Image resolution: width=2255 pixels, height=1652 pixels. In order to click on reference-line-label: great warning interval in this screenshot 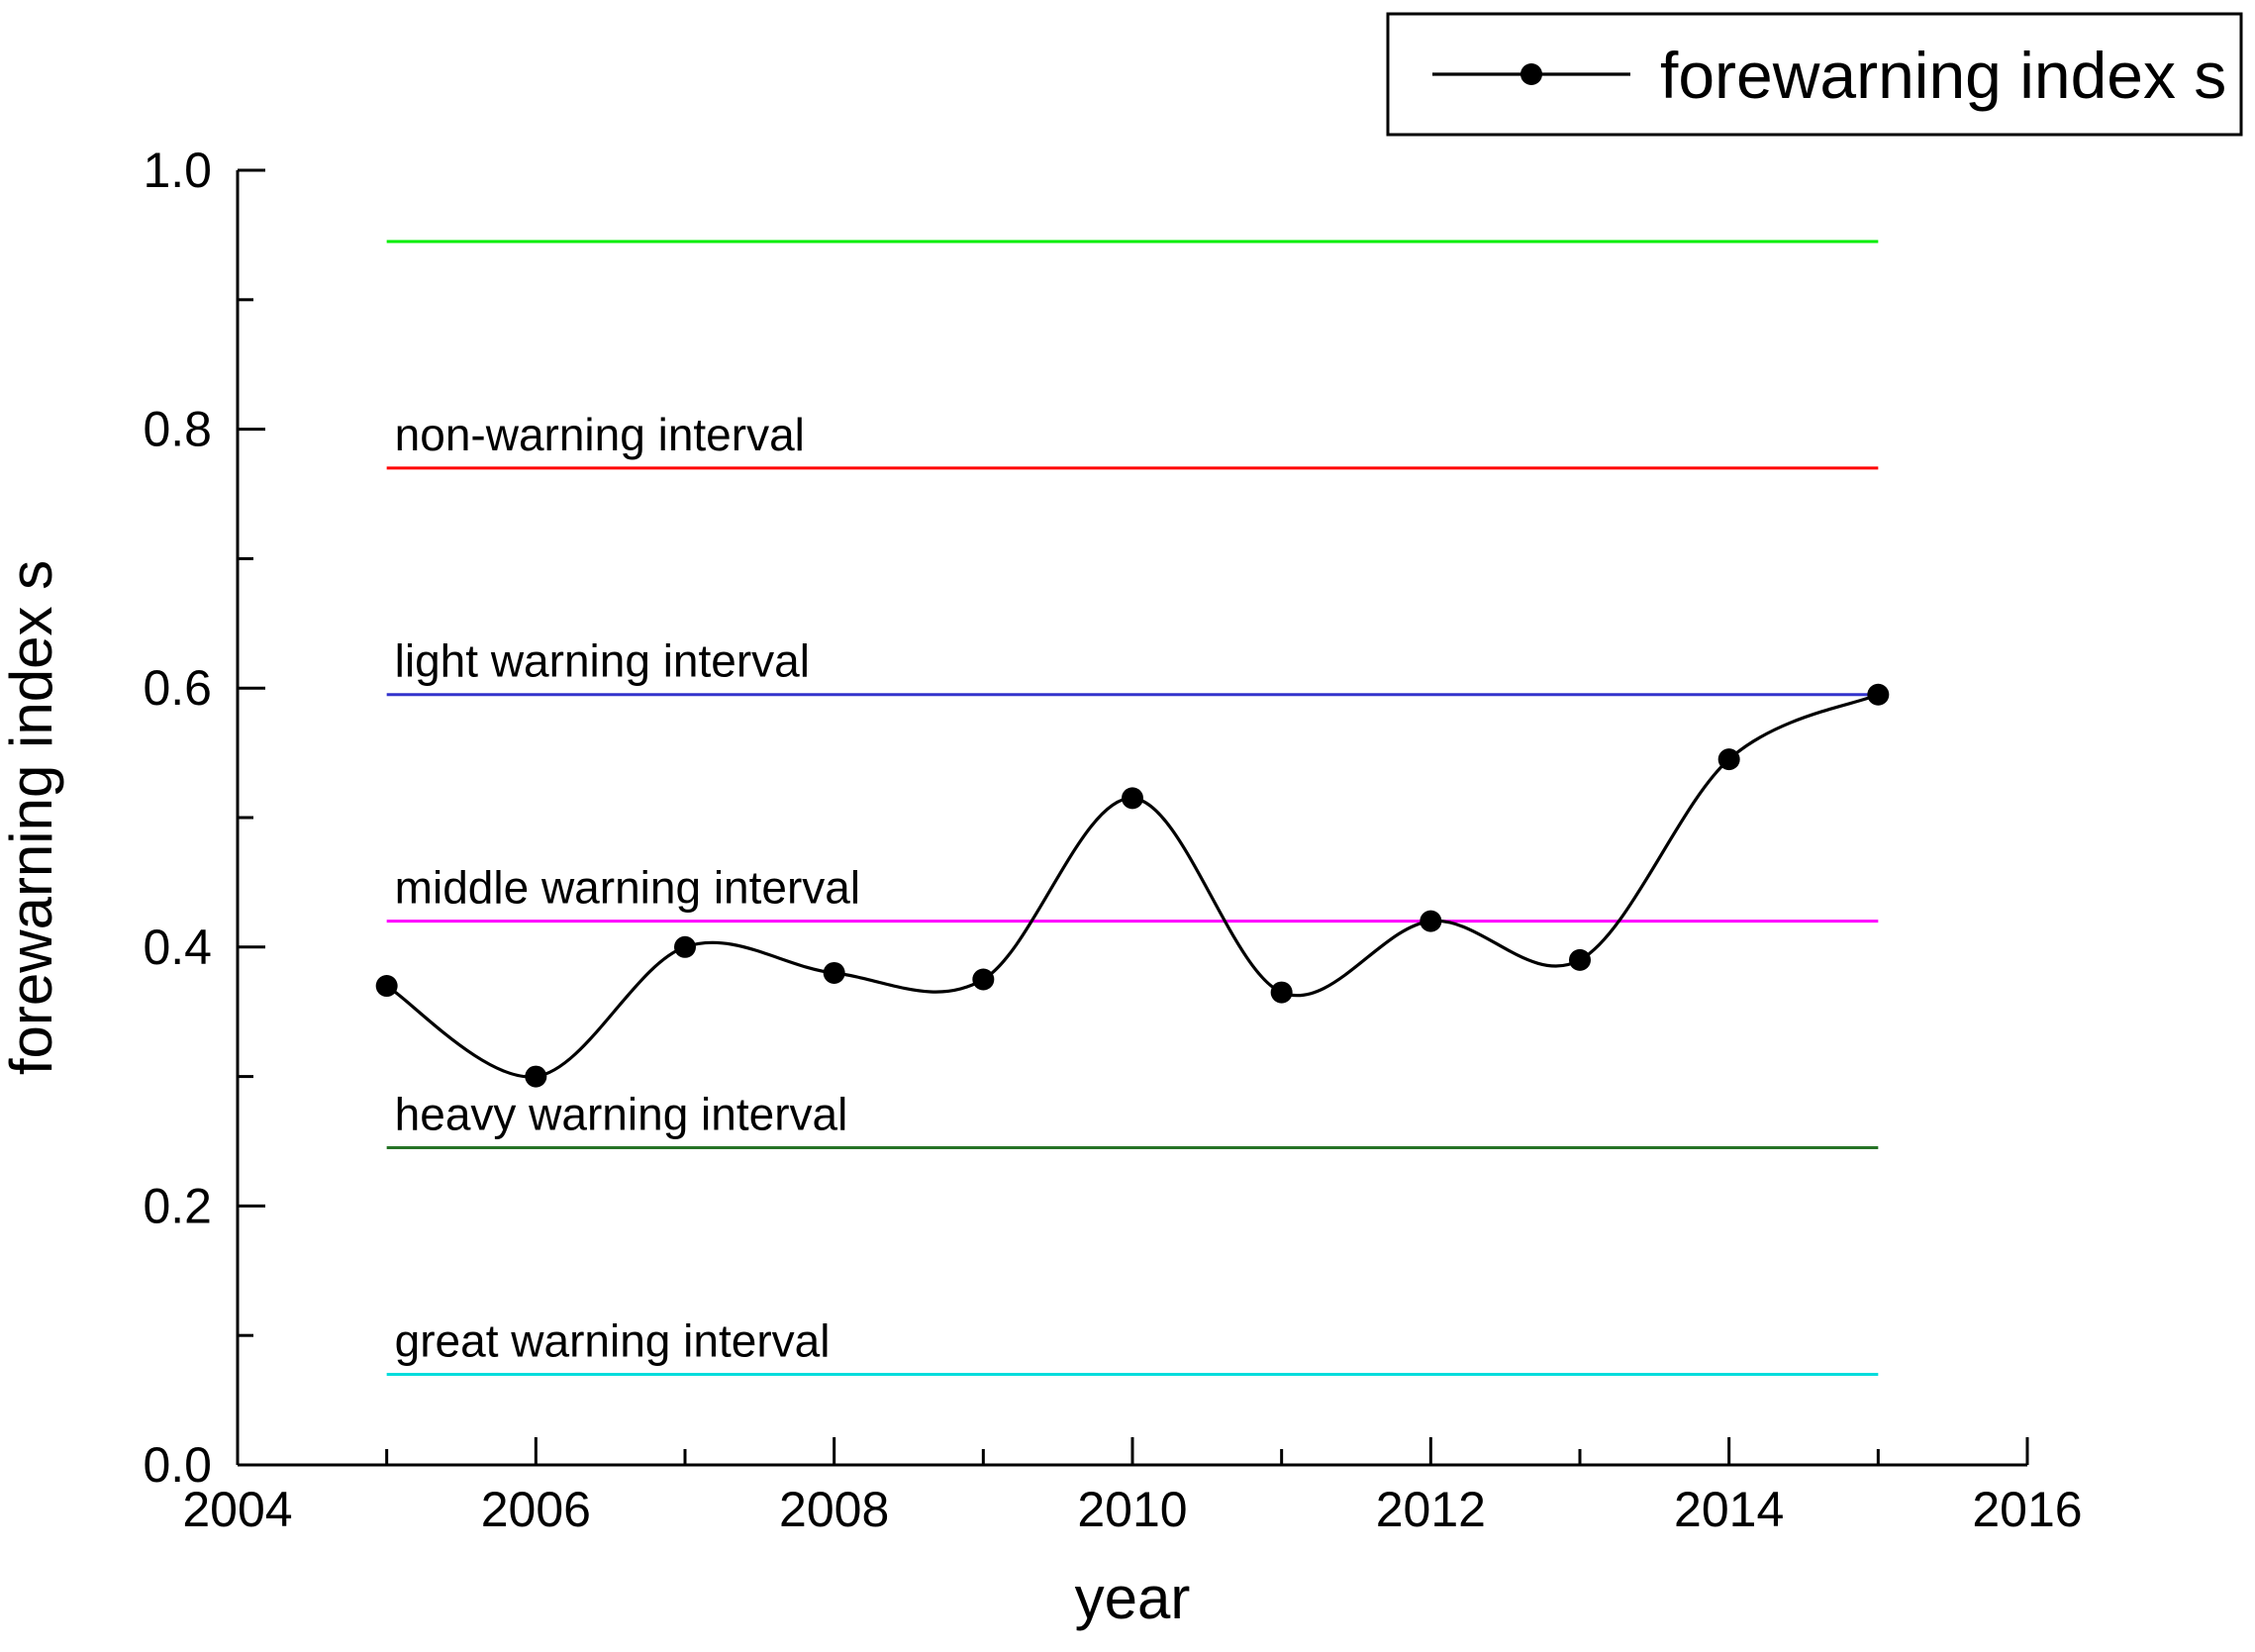, I will do `click(613, 1340)`.